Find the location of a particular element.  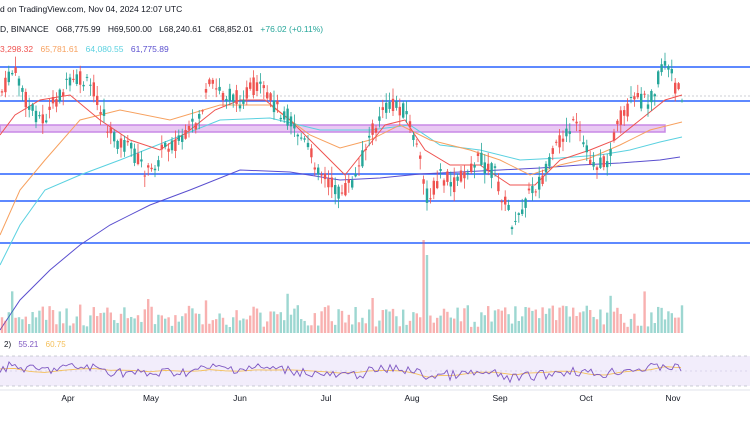

month-label: Oct is located at coordinates (586, 398).